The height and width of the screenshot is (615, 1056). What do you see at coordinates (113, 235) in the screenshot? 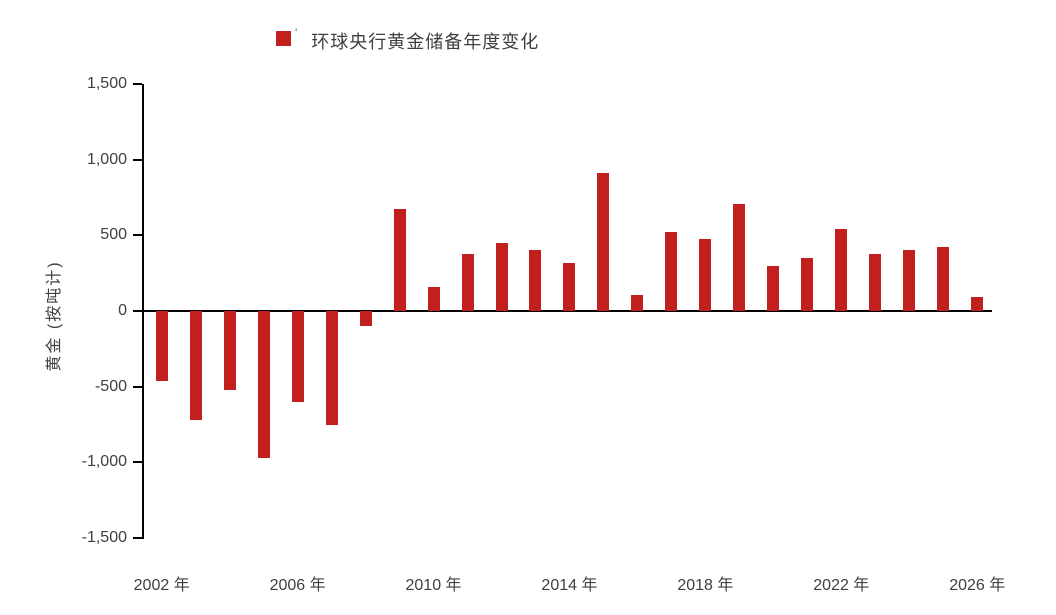
I see `y-tick-label-500: 500` at bounding box center [113, 235].